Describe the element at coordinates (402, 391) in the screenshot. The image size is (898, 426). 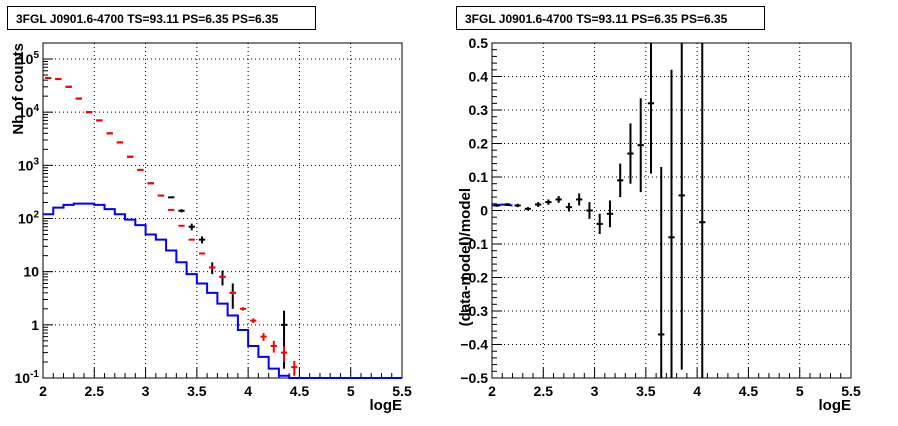
I see `left-x-tick-label: 5.5` at that location.